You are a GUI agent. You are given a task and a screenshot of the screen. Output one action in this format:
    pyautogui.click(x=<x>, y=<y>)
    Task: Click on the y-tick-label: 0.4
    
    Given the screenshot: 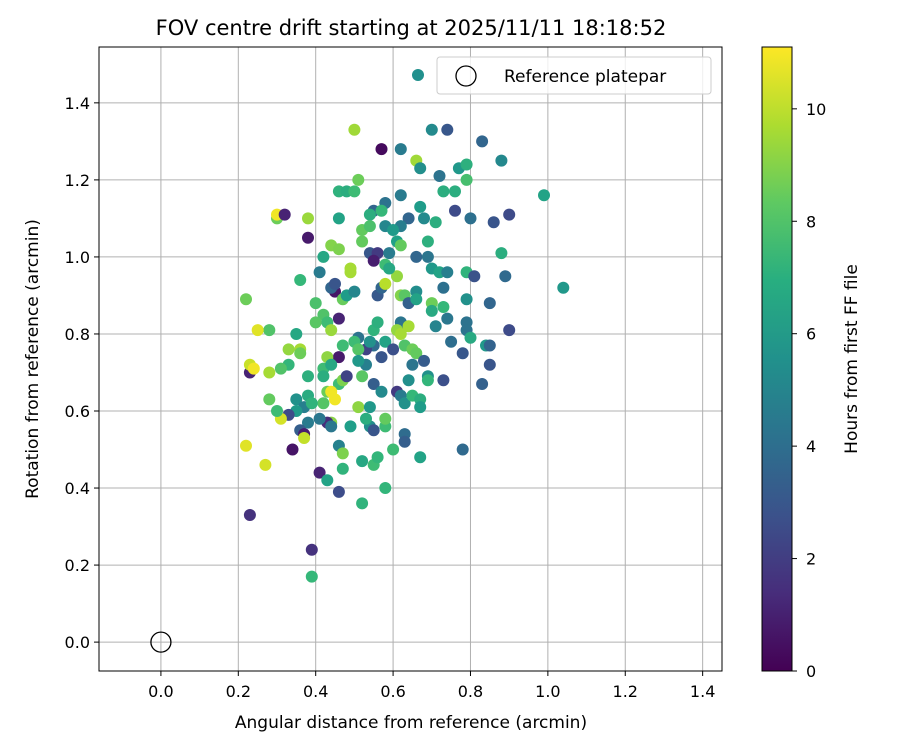 What is the action you would take?
    pyautogui.click(x=77, y=488)
    